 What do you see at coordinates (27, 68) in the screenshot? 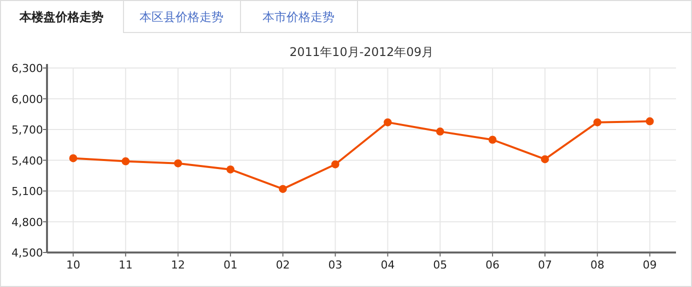
I see `y-tick-label: 6,300` at bounding box center [27, 68].